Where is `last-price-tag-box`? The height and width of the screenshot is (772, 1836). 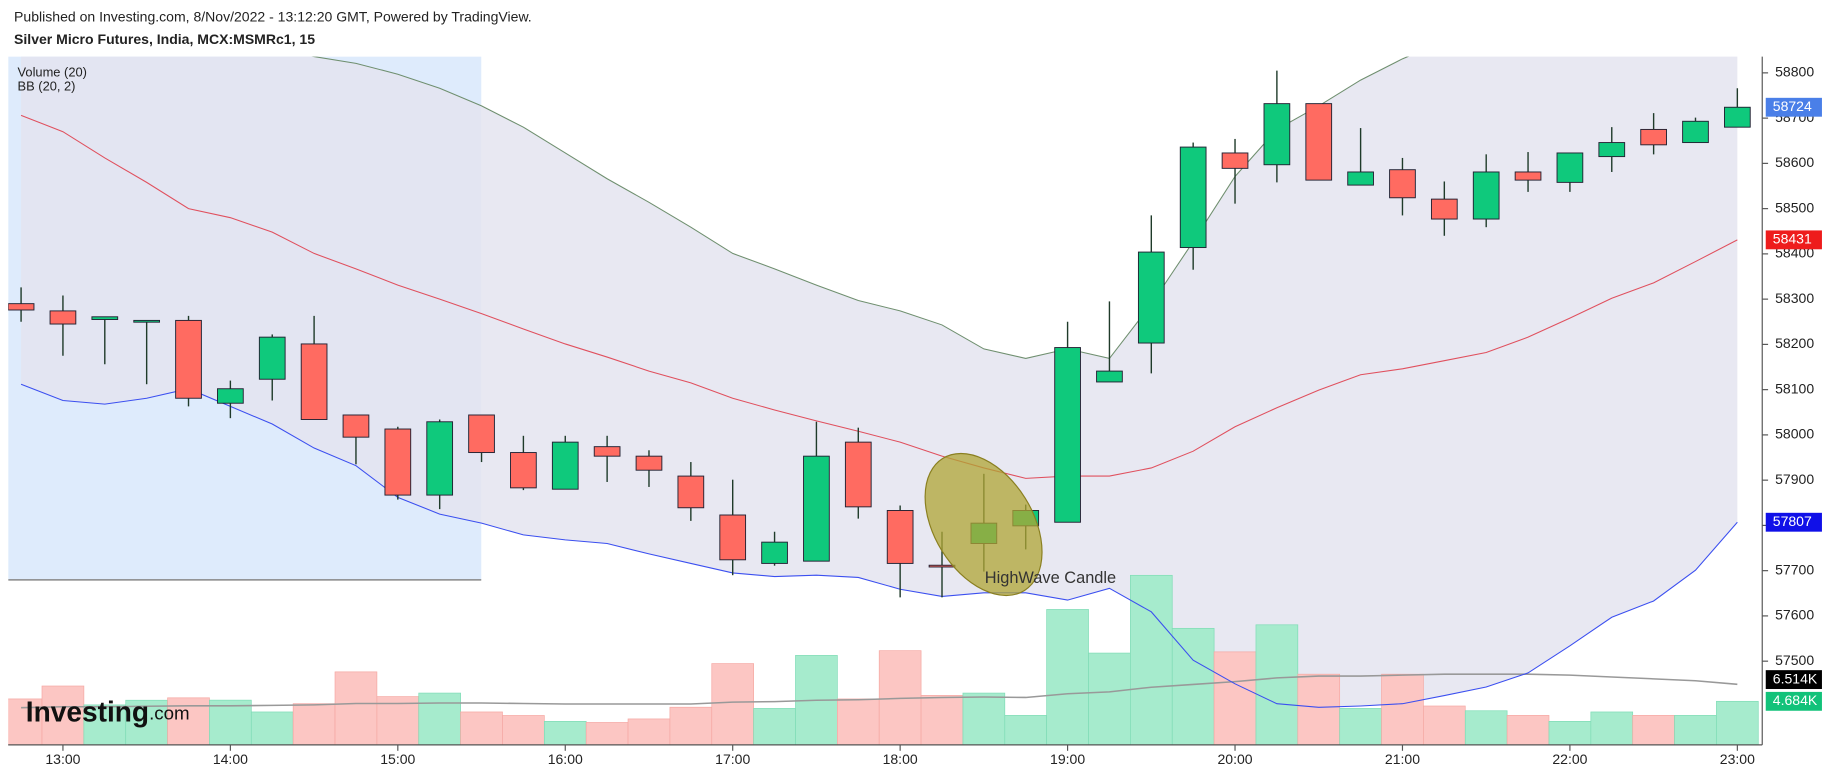
last-price-tag-box is located at coordinates (1793, 107).